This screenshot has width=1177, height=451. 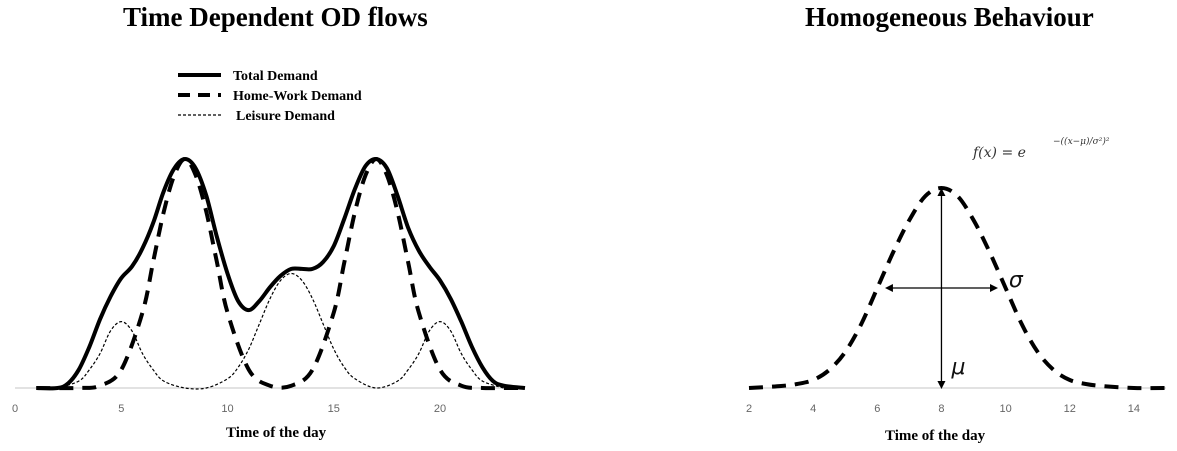 What do you see at coordinates (949, 17) in the screenshot?
I see `chart-title: Homogeneous Behaviour` at bounding box center [949, 17].